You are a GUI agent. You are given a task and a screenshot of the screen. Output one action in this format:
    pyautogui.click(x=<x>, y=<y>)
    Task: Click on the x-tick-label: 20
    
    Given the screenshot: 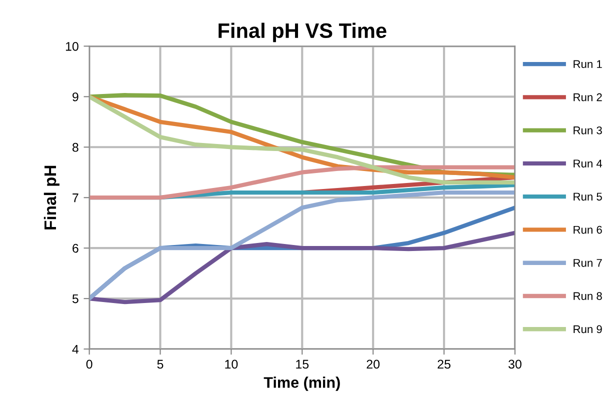 What is the action you would take?
    pyautogui.click(x=373, y=364)
    